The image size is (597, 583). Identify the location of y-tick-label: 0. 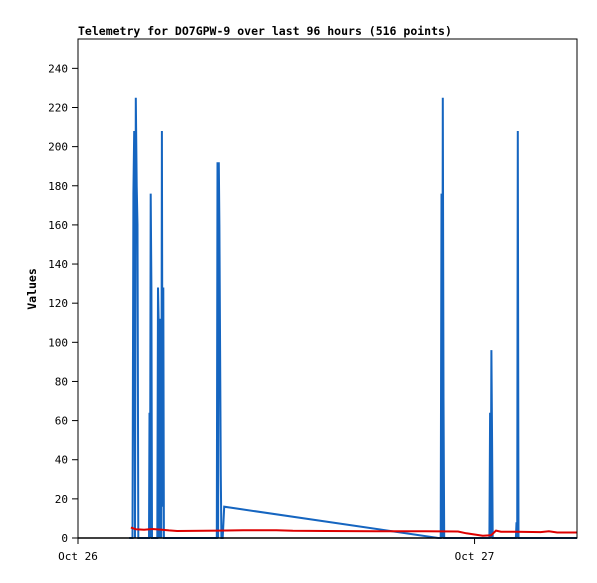
(64, 538).